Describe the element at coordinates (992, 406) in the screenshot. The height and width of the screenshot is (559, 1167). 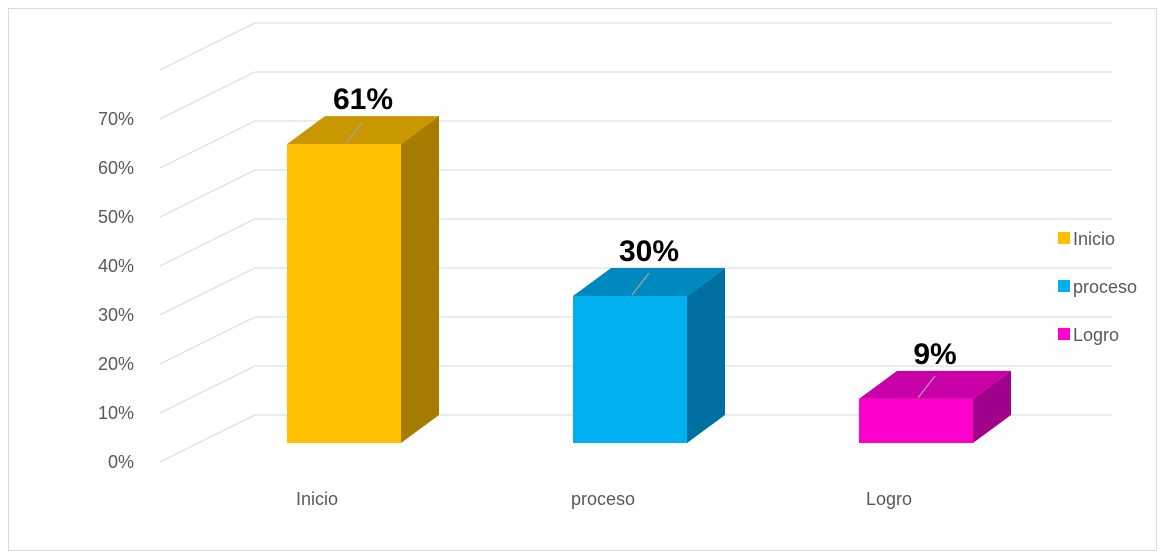
I see `bar-side-logro` at that location.